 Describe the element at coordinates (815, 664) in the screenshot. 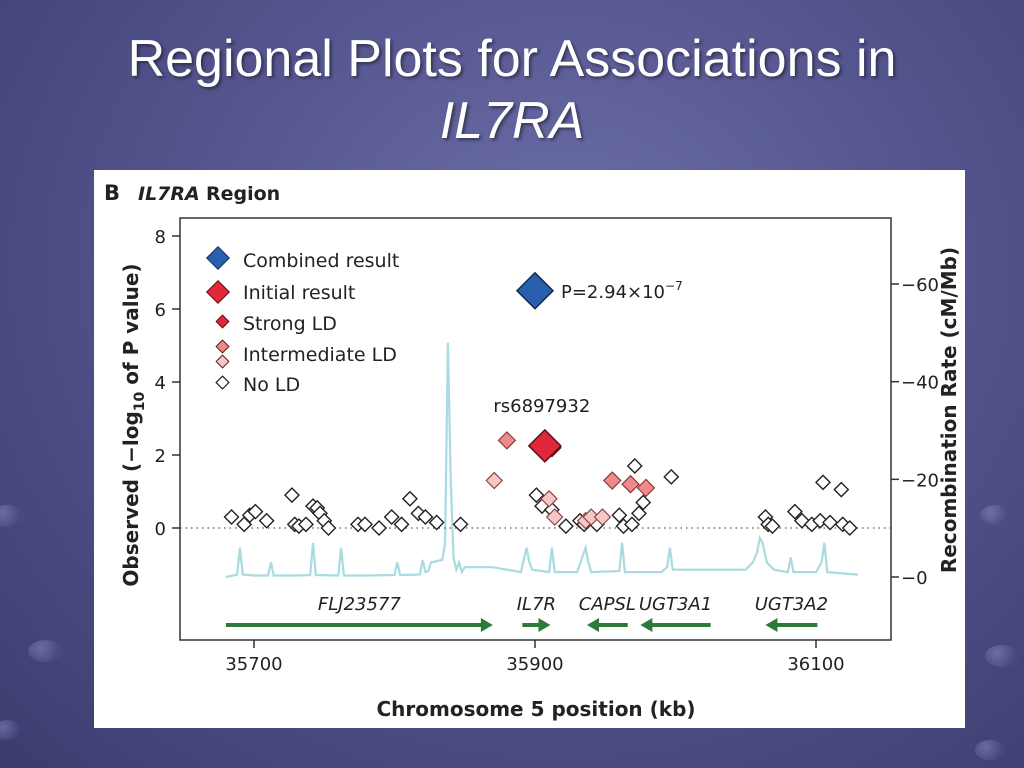

I see `x-tick-label: 36100` at that location.